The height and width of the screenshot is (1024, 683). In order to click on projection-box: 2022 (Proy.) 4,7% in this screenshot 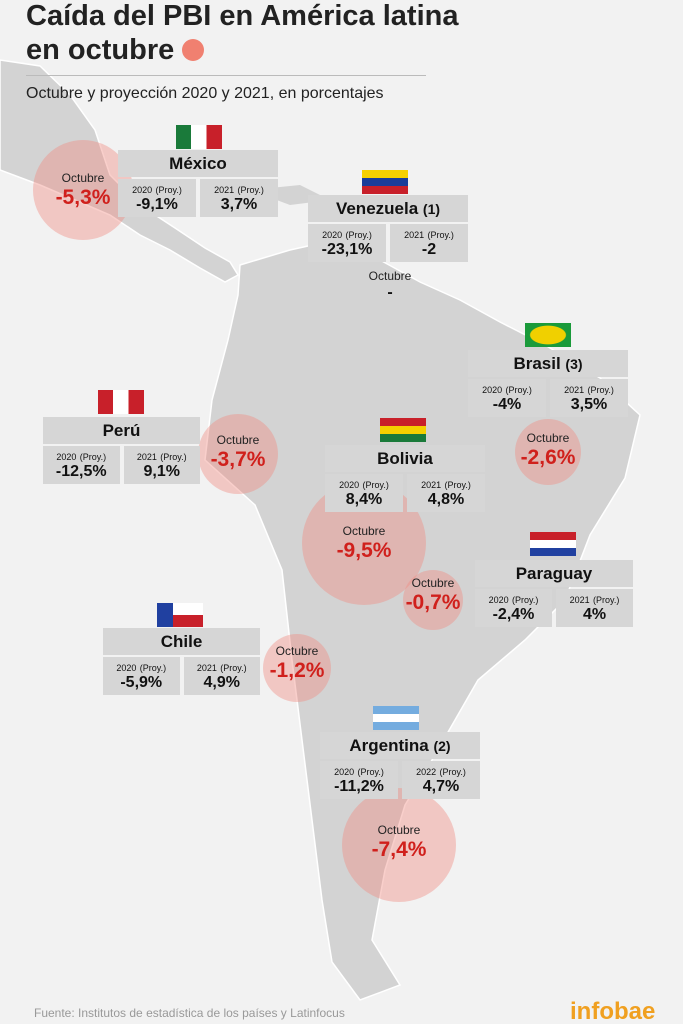, I will do `click(441, 780)`.